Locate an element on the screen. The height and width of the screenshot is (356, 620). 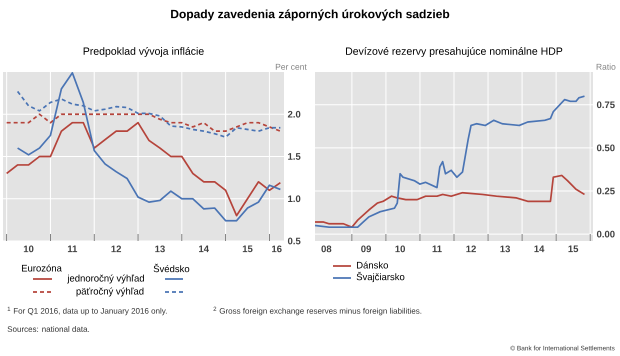
x-tick-label: 16 is located at coordinates (277, 249).